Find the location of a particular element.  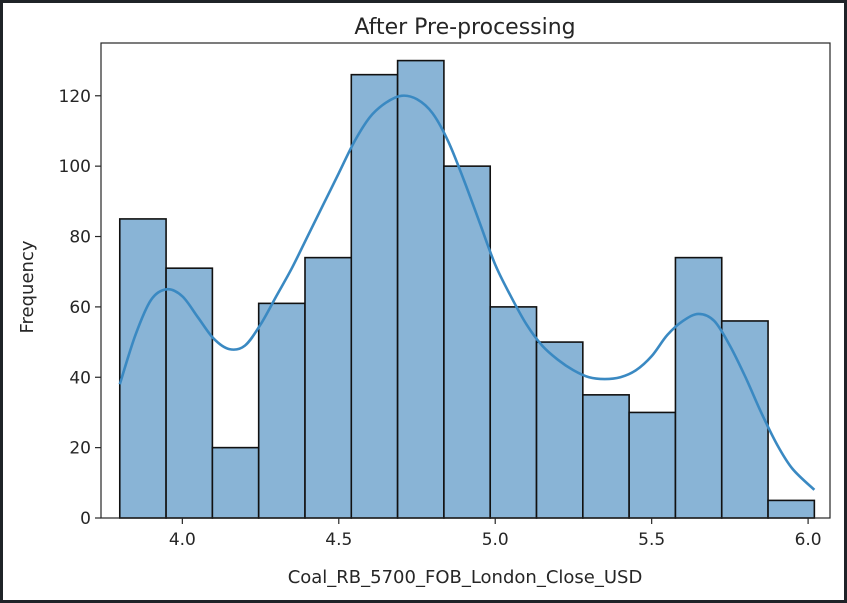

y-tick-label: 120 is located at coordinates (75, 97).